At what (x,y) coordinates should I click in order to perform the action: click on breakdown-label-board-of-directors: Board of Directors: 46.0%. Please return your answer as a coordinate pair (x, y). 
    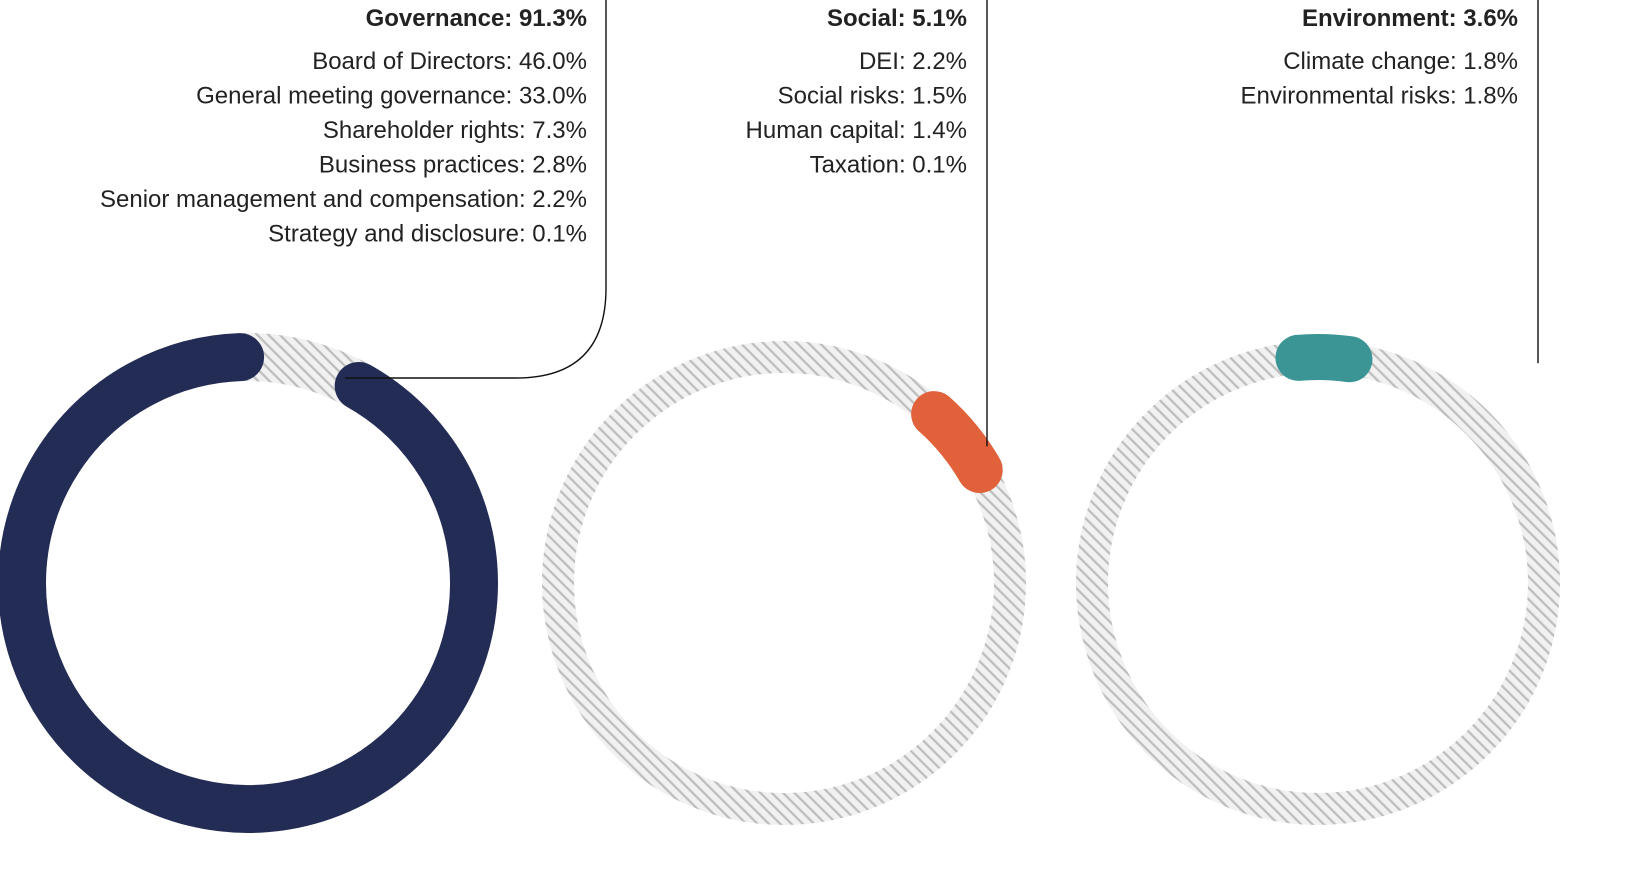
    Looking at the image, I should click on (449, 61).